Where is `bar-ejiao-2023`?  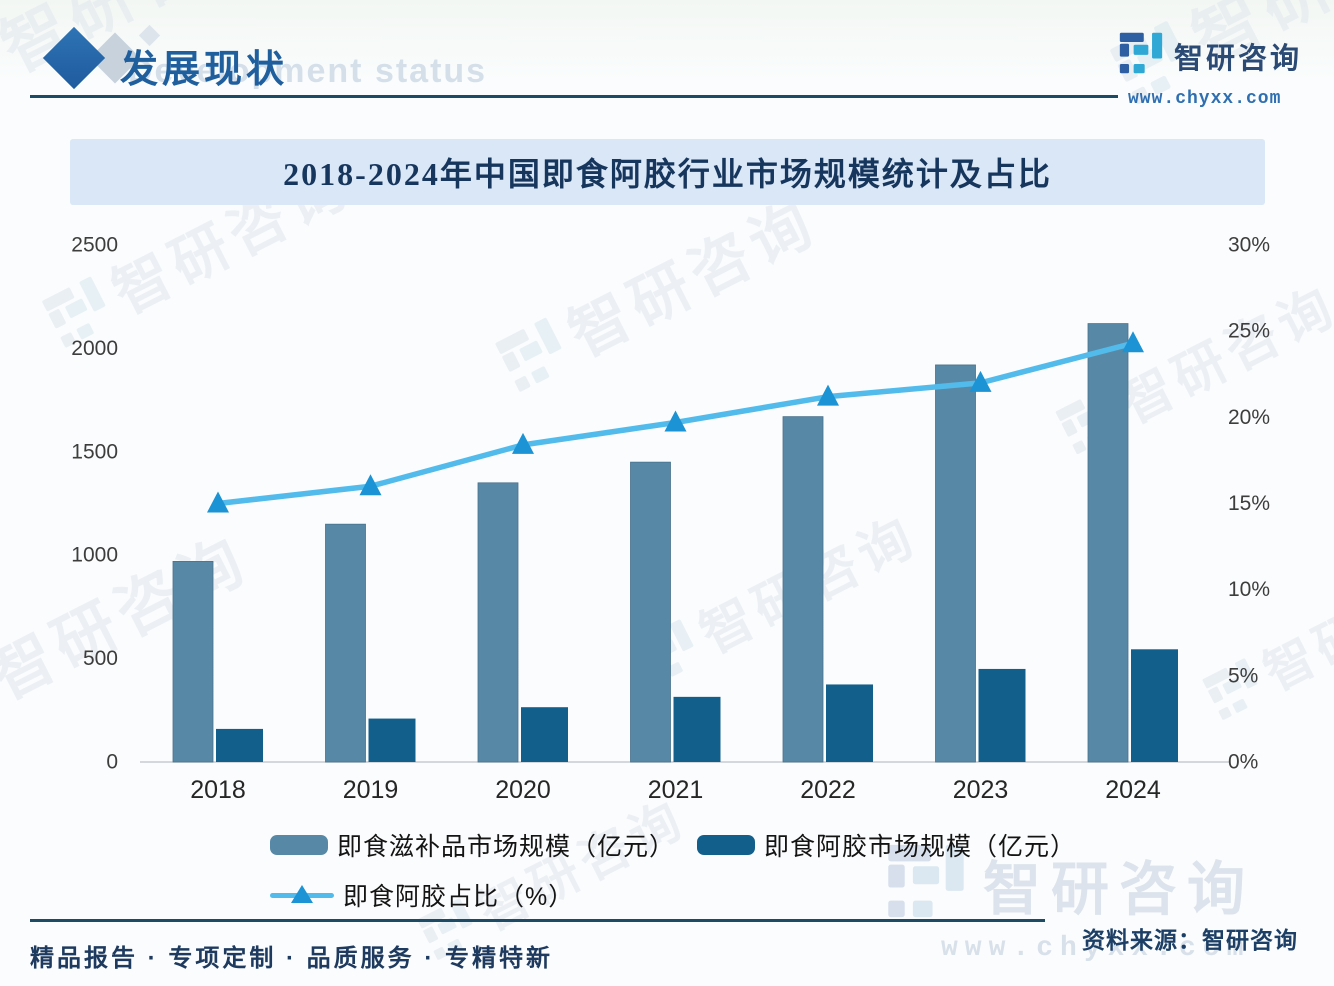
bar-ejiao-2023 is located at coordinates (1002, 715).